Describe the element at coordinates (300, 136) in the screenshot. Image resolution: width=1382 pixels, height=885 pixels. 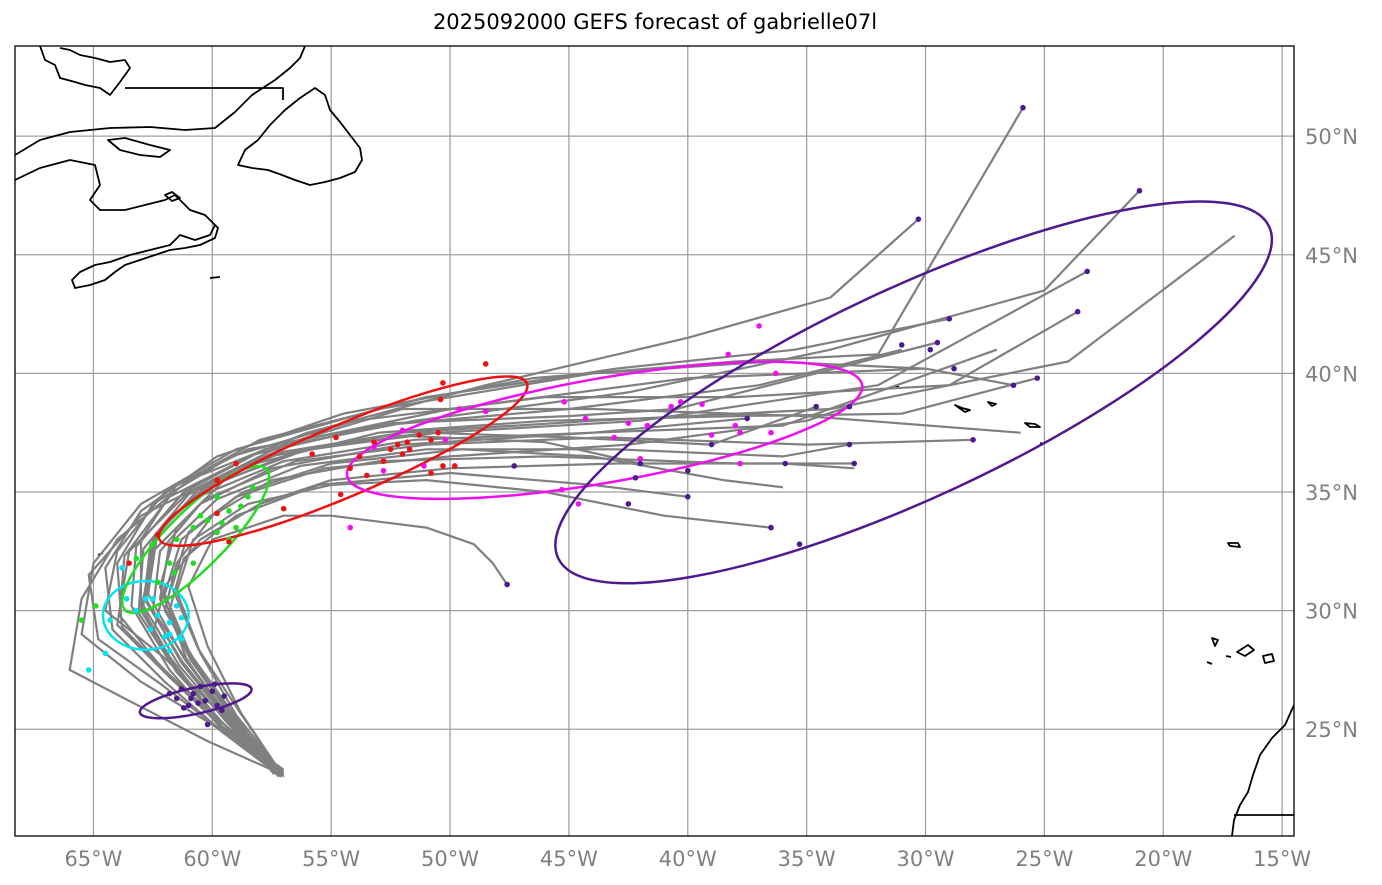
I see `coast-newfoundland` at that location.